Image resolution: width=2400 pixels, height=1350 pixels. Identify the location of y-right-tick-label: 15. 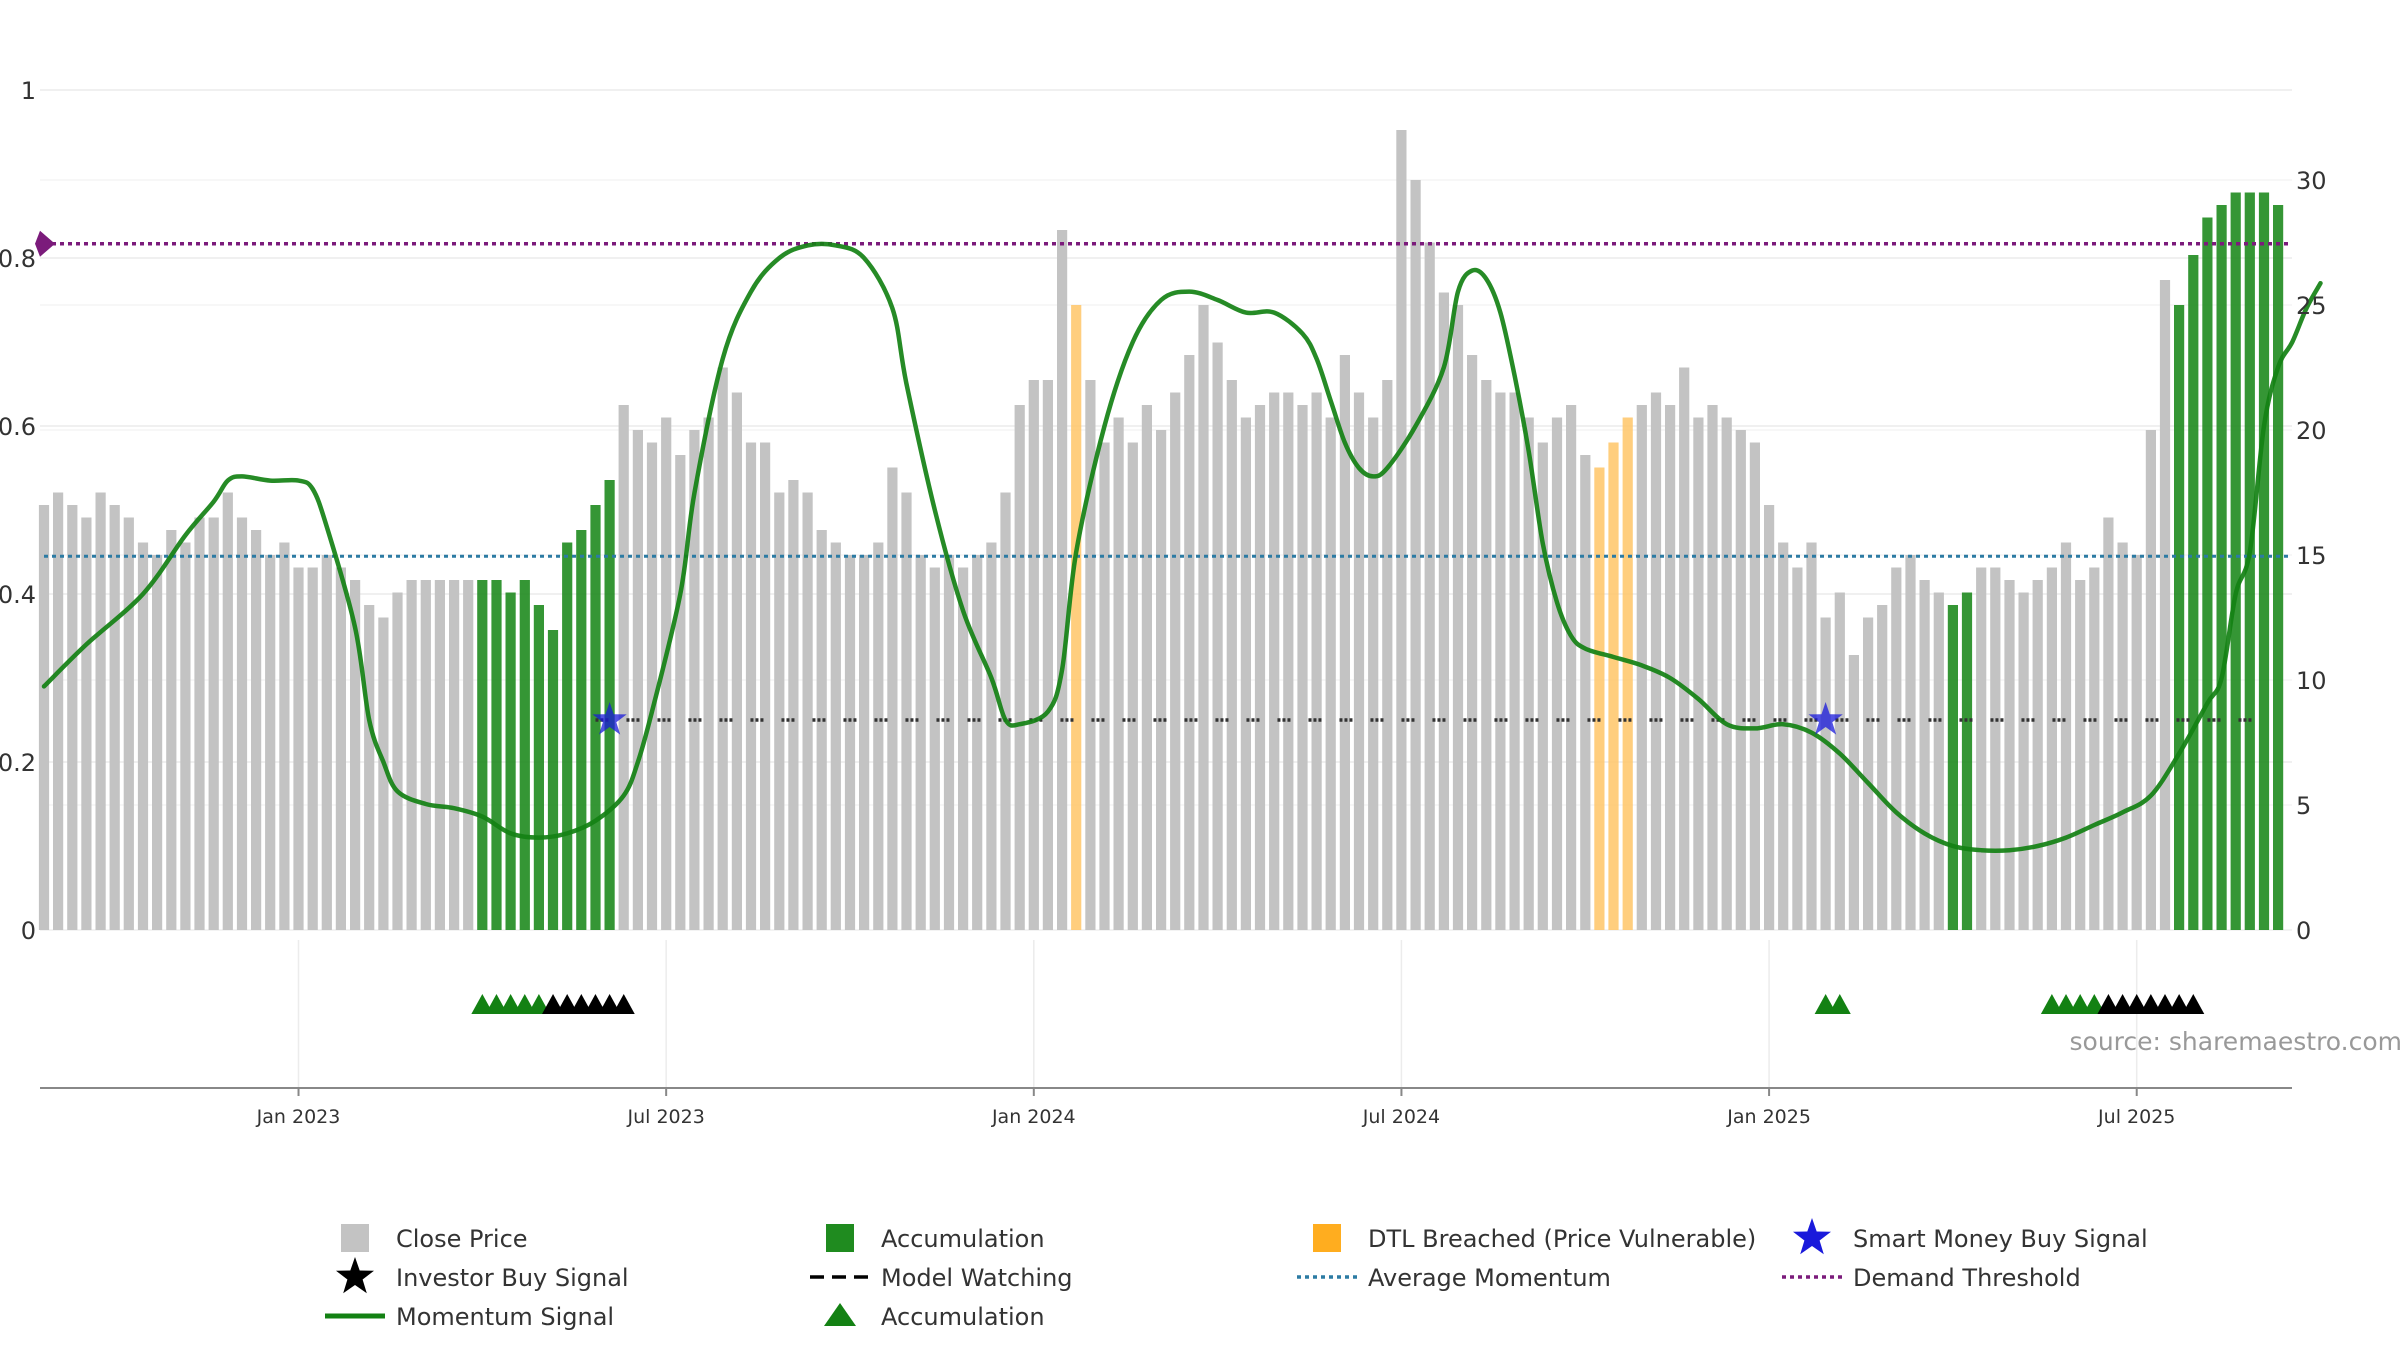
(2311, 556).